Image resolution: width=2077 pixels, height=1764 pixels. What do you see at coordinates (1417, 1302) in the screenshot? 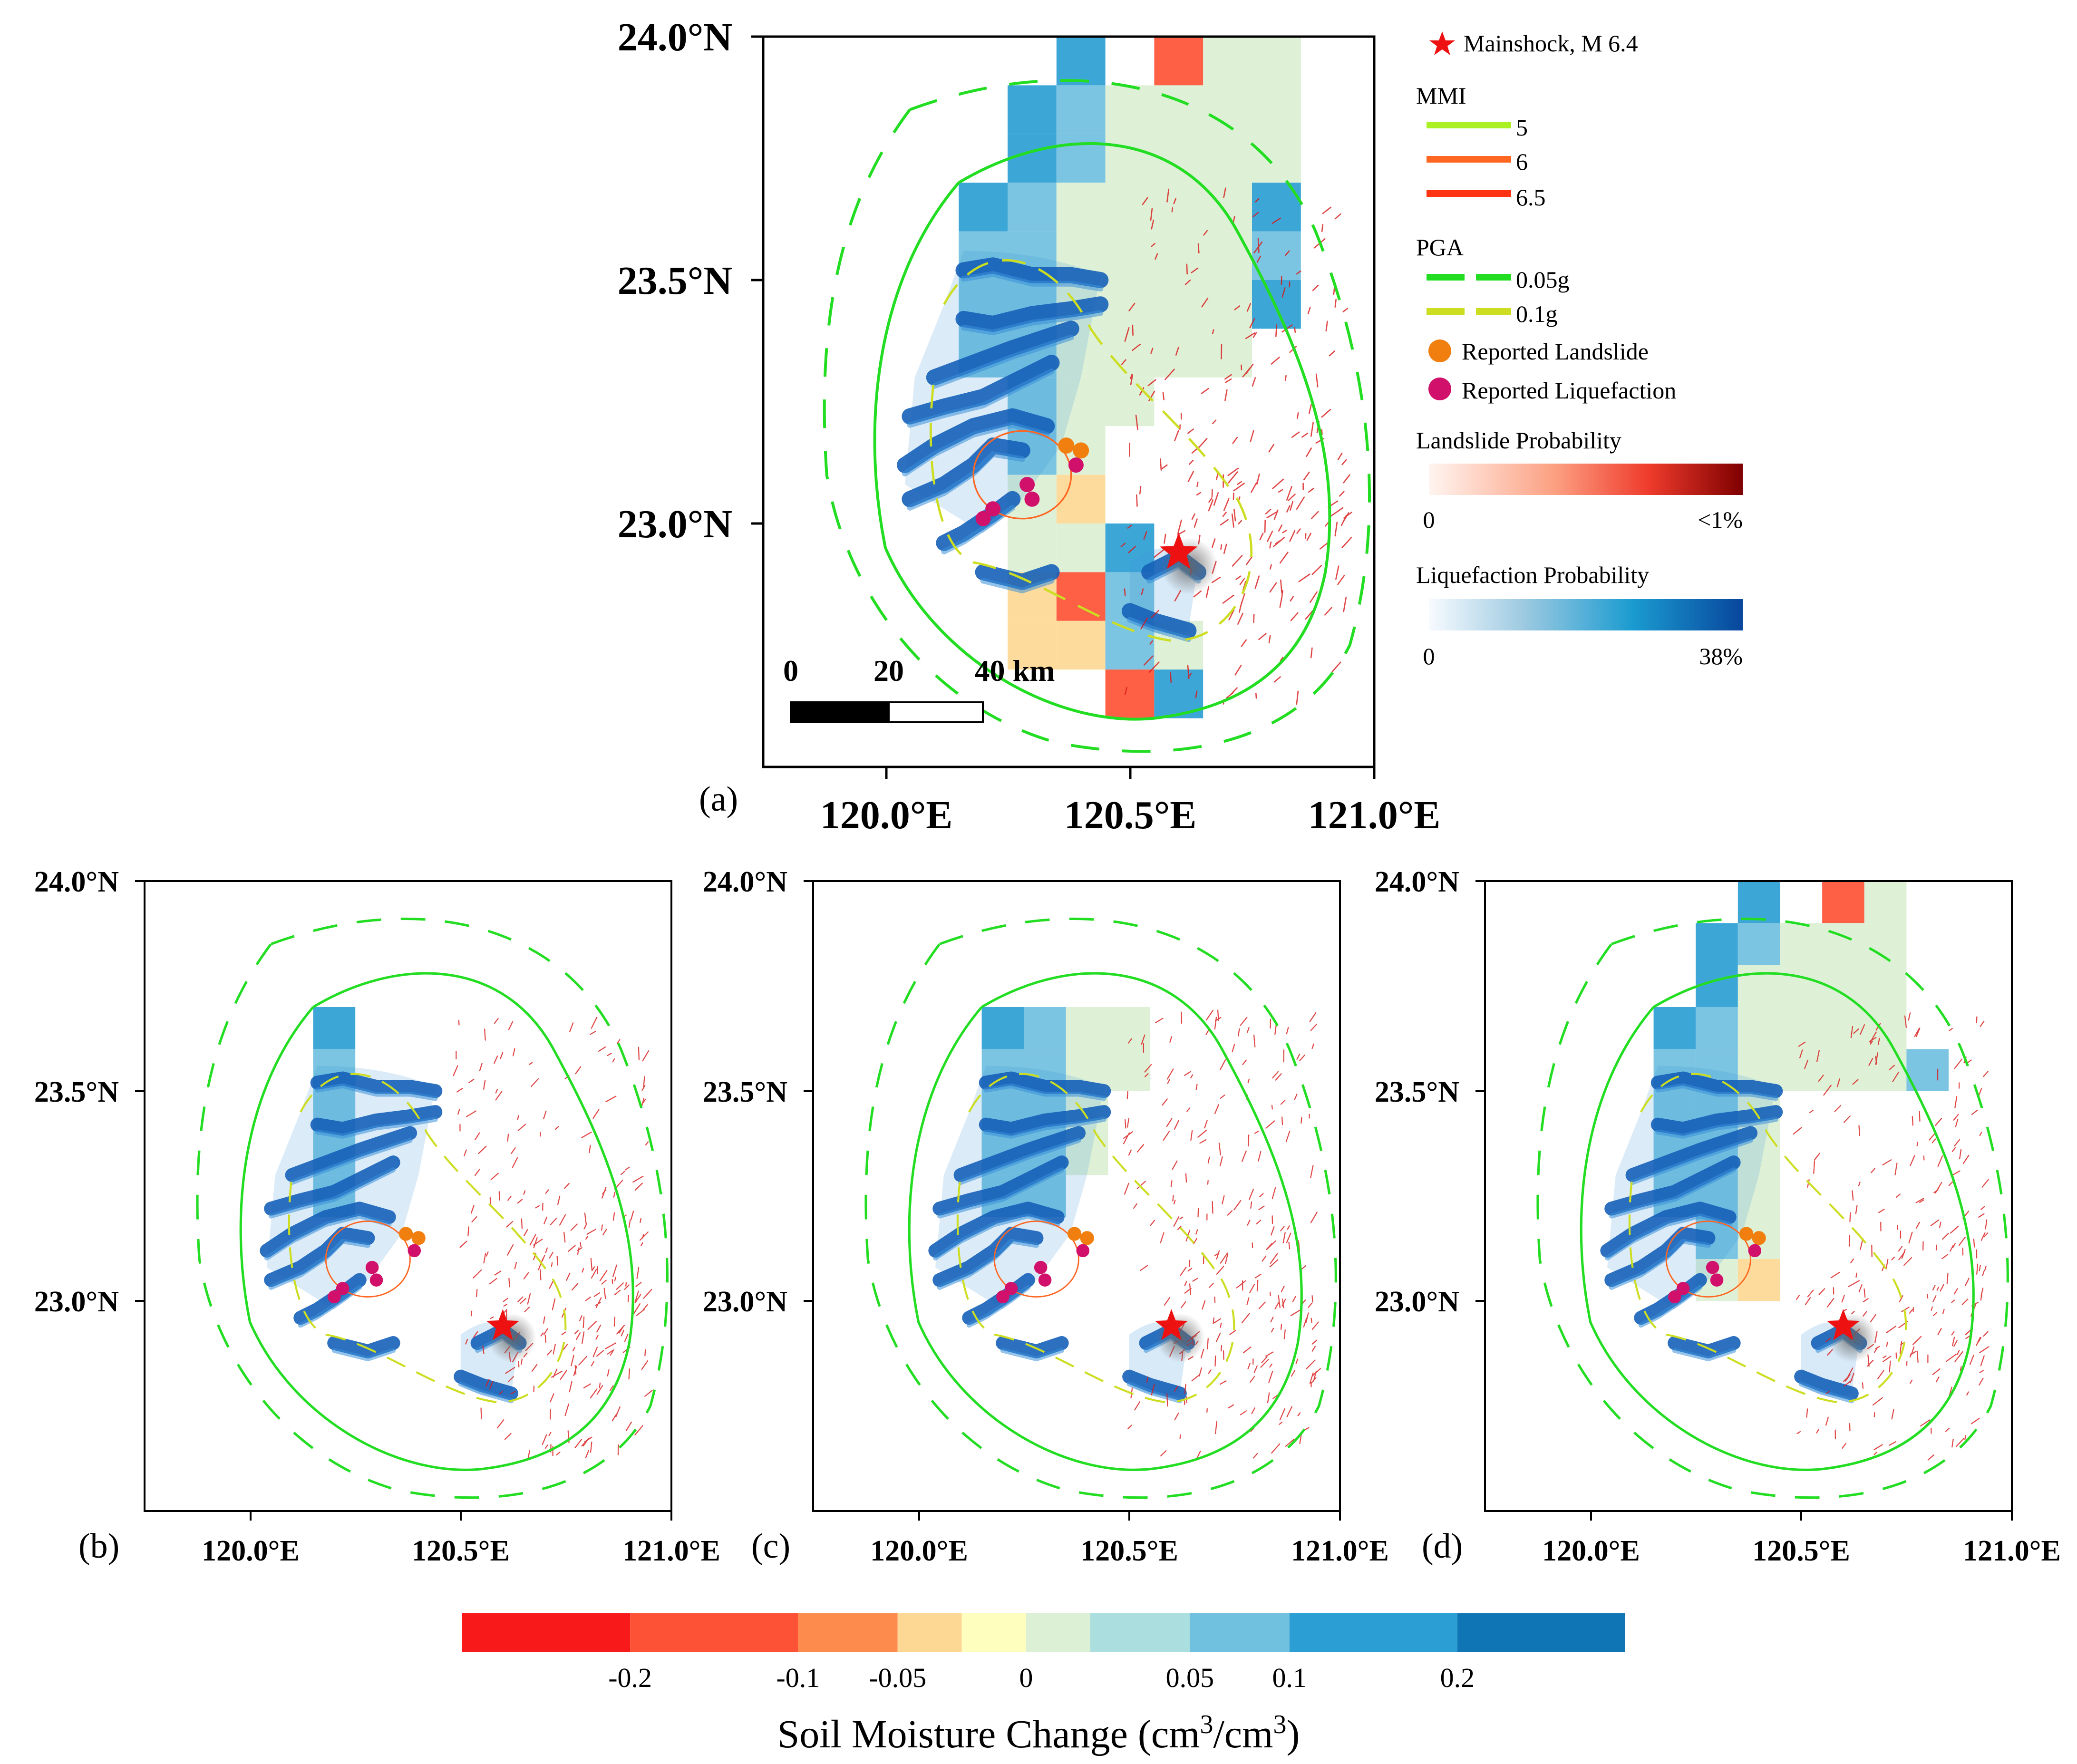
I see `lat-tick-d-23: 23.0°N` at bounding box center [1417, 1302].